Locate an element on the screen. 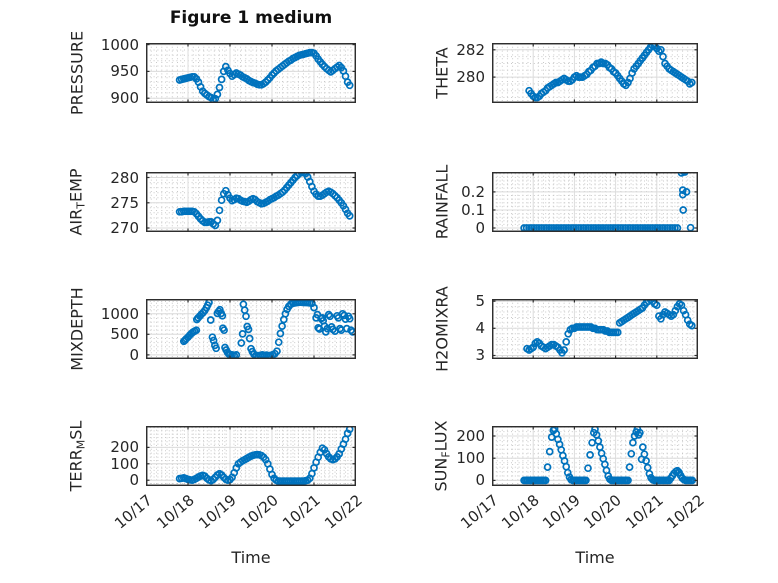 This screenshot has width=778, height=583. subplot-air-temp is located at coordinates (251, 202).